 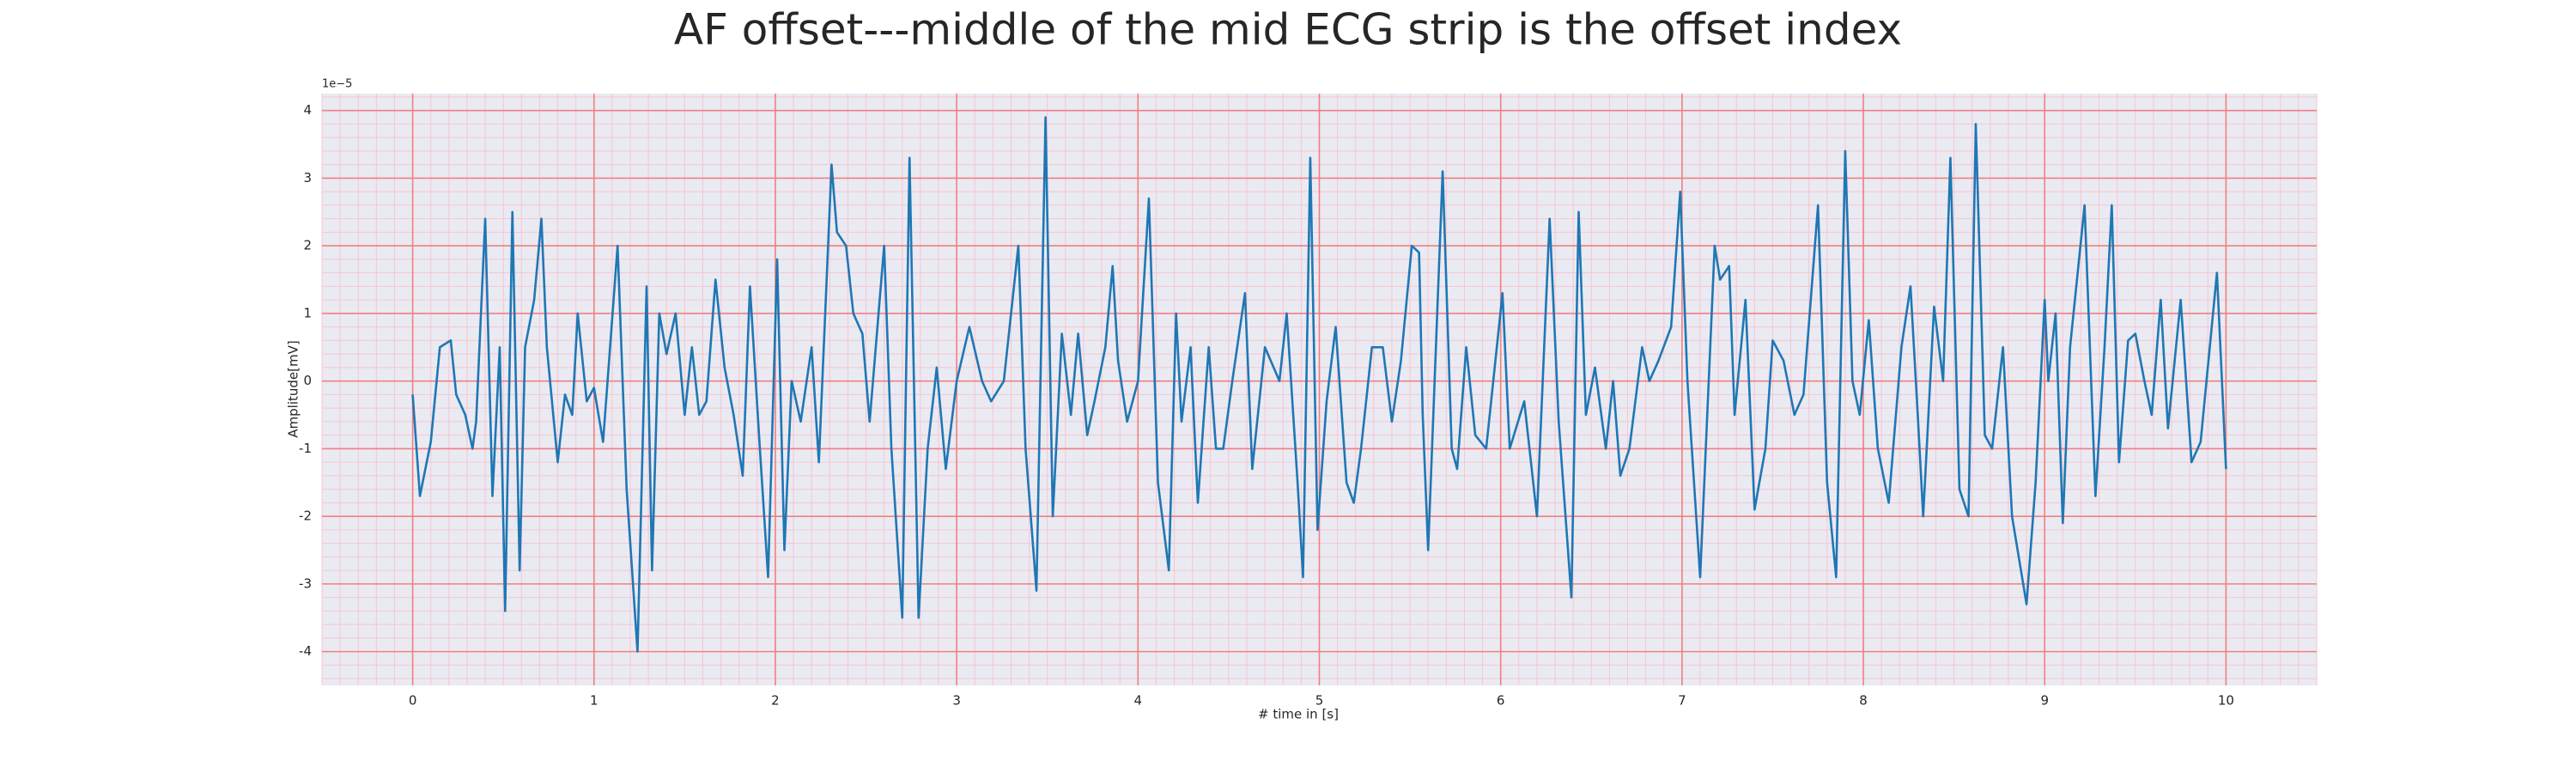 What do you see at coordinates (1319, 701) in the screenshot?
I see `x-tick-label: 5` at bounding box center [1319, 701].